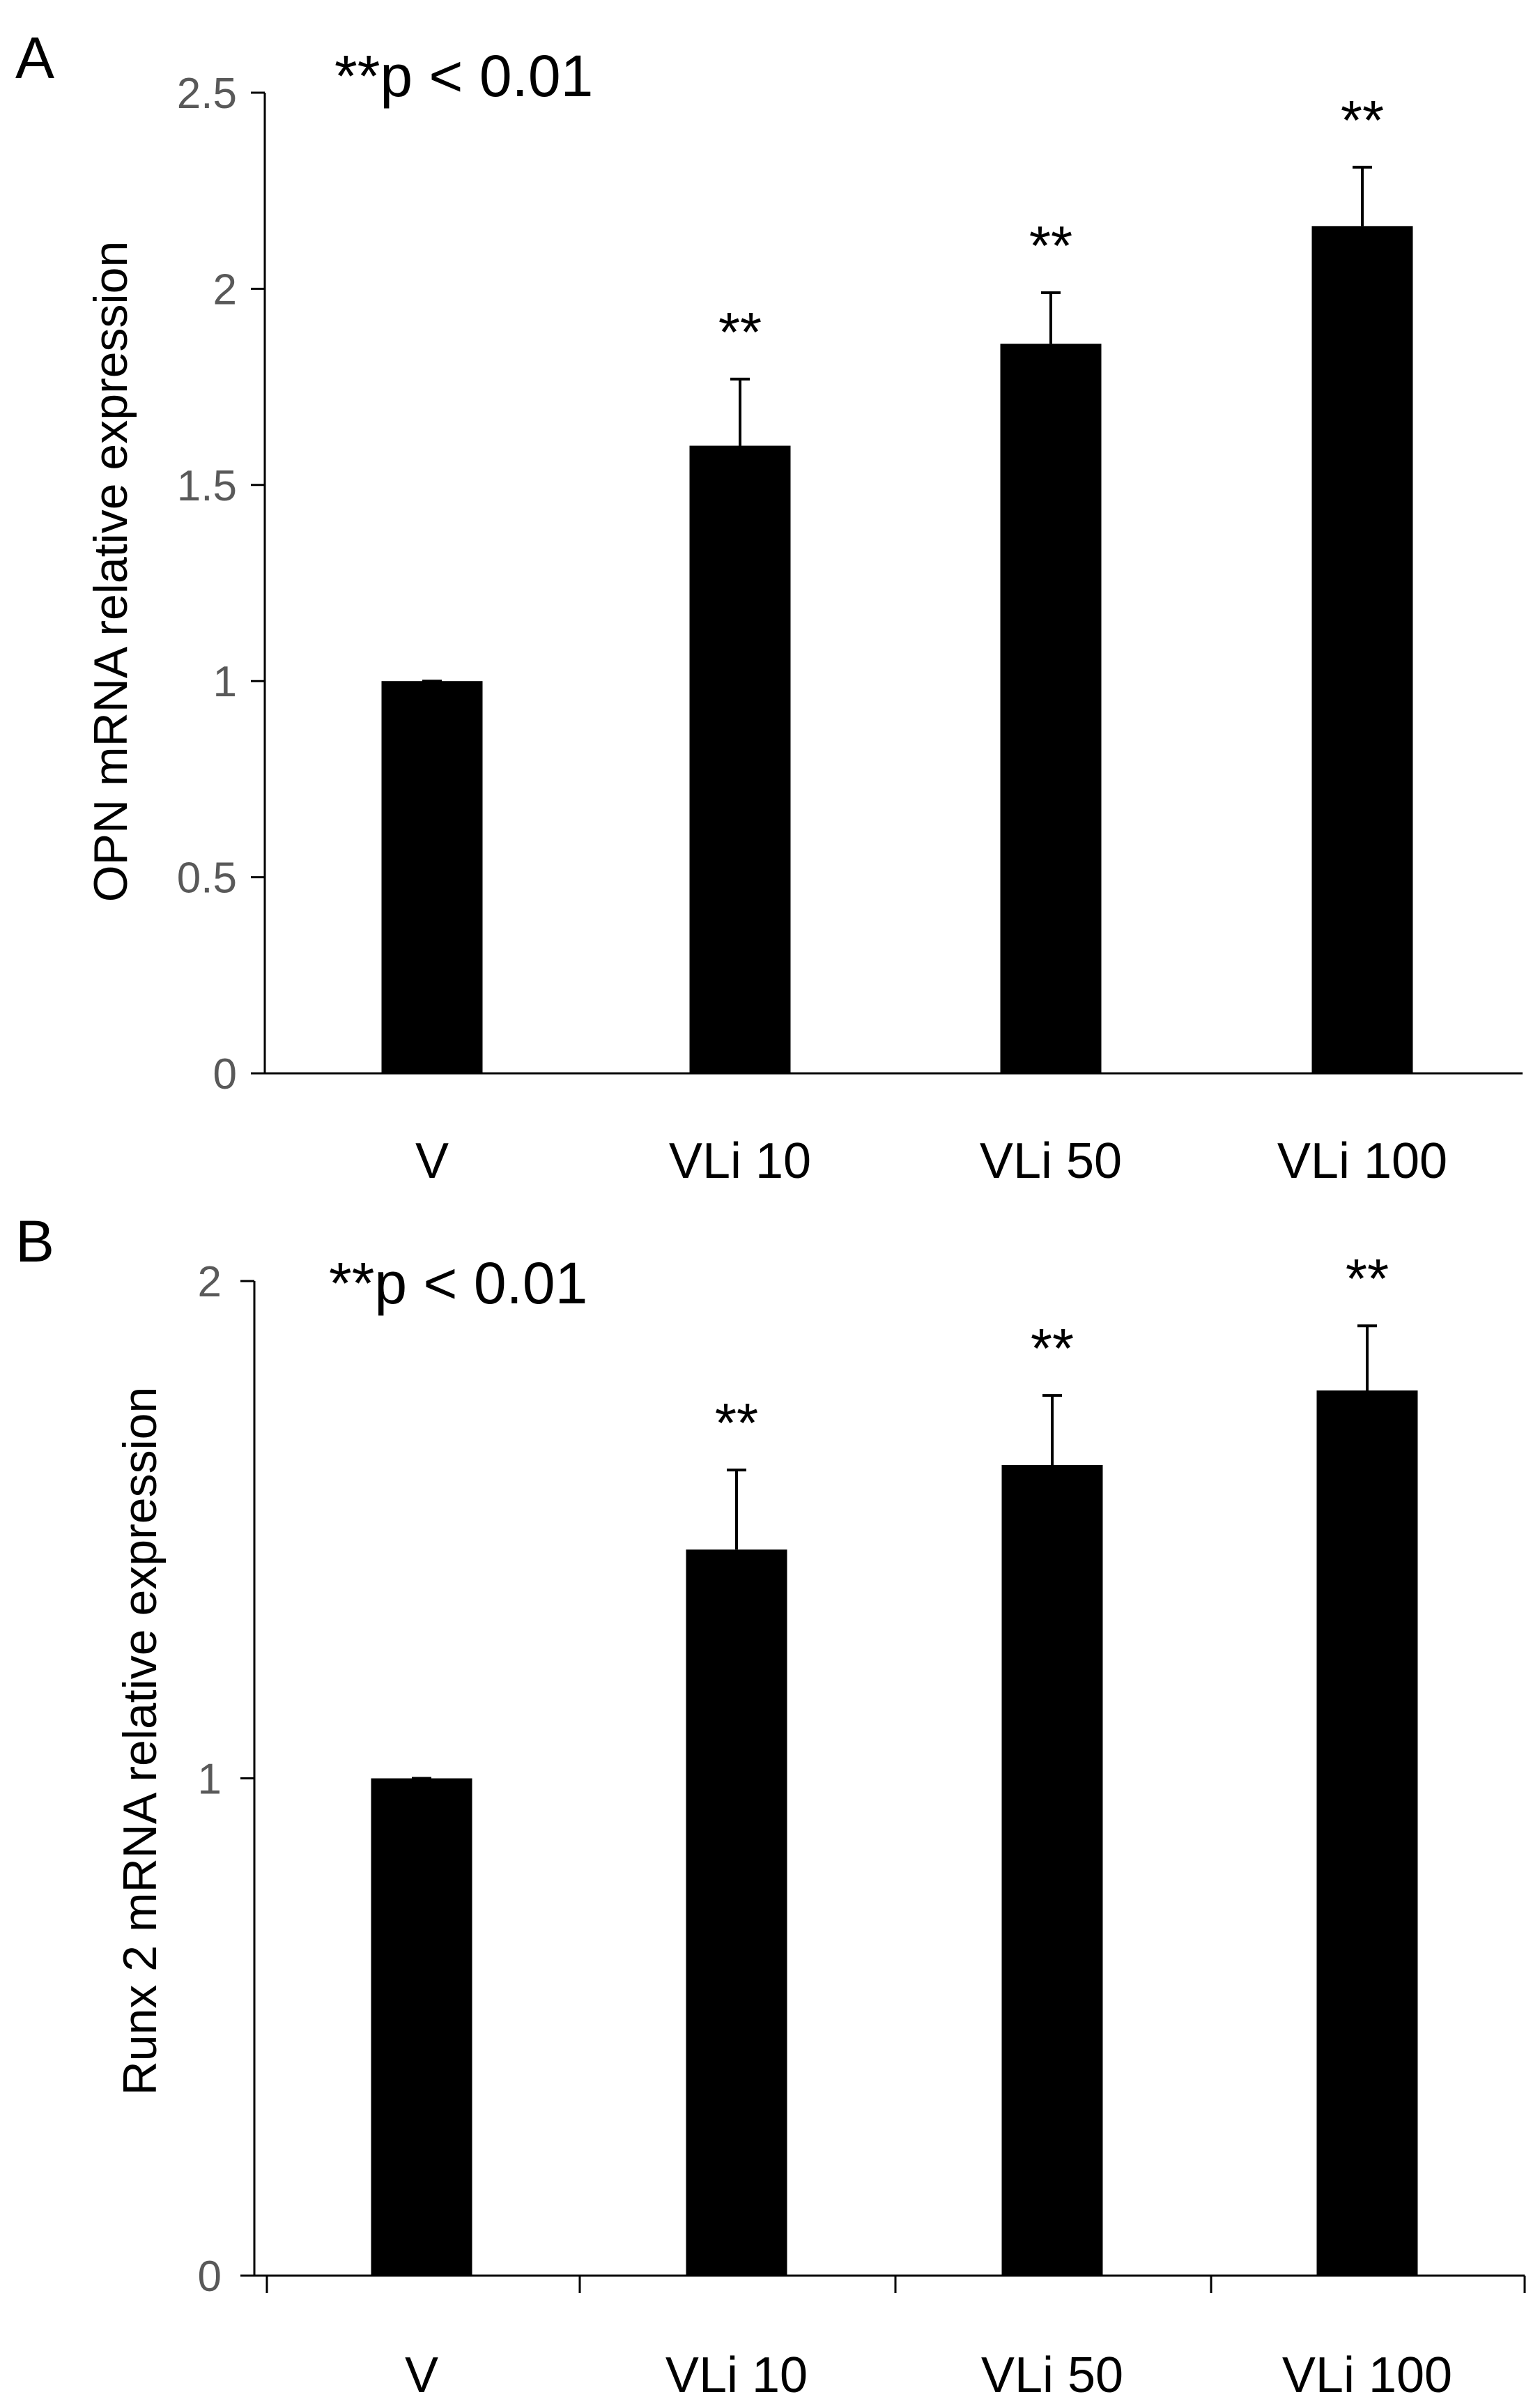 The height and width of the screenshot is (2399, 1540). Describe the element at coordinates (110, 572) in the screenshot. I see `y-axis-label: OPN mRNA relative expression` at that location.